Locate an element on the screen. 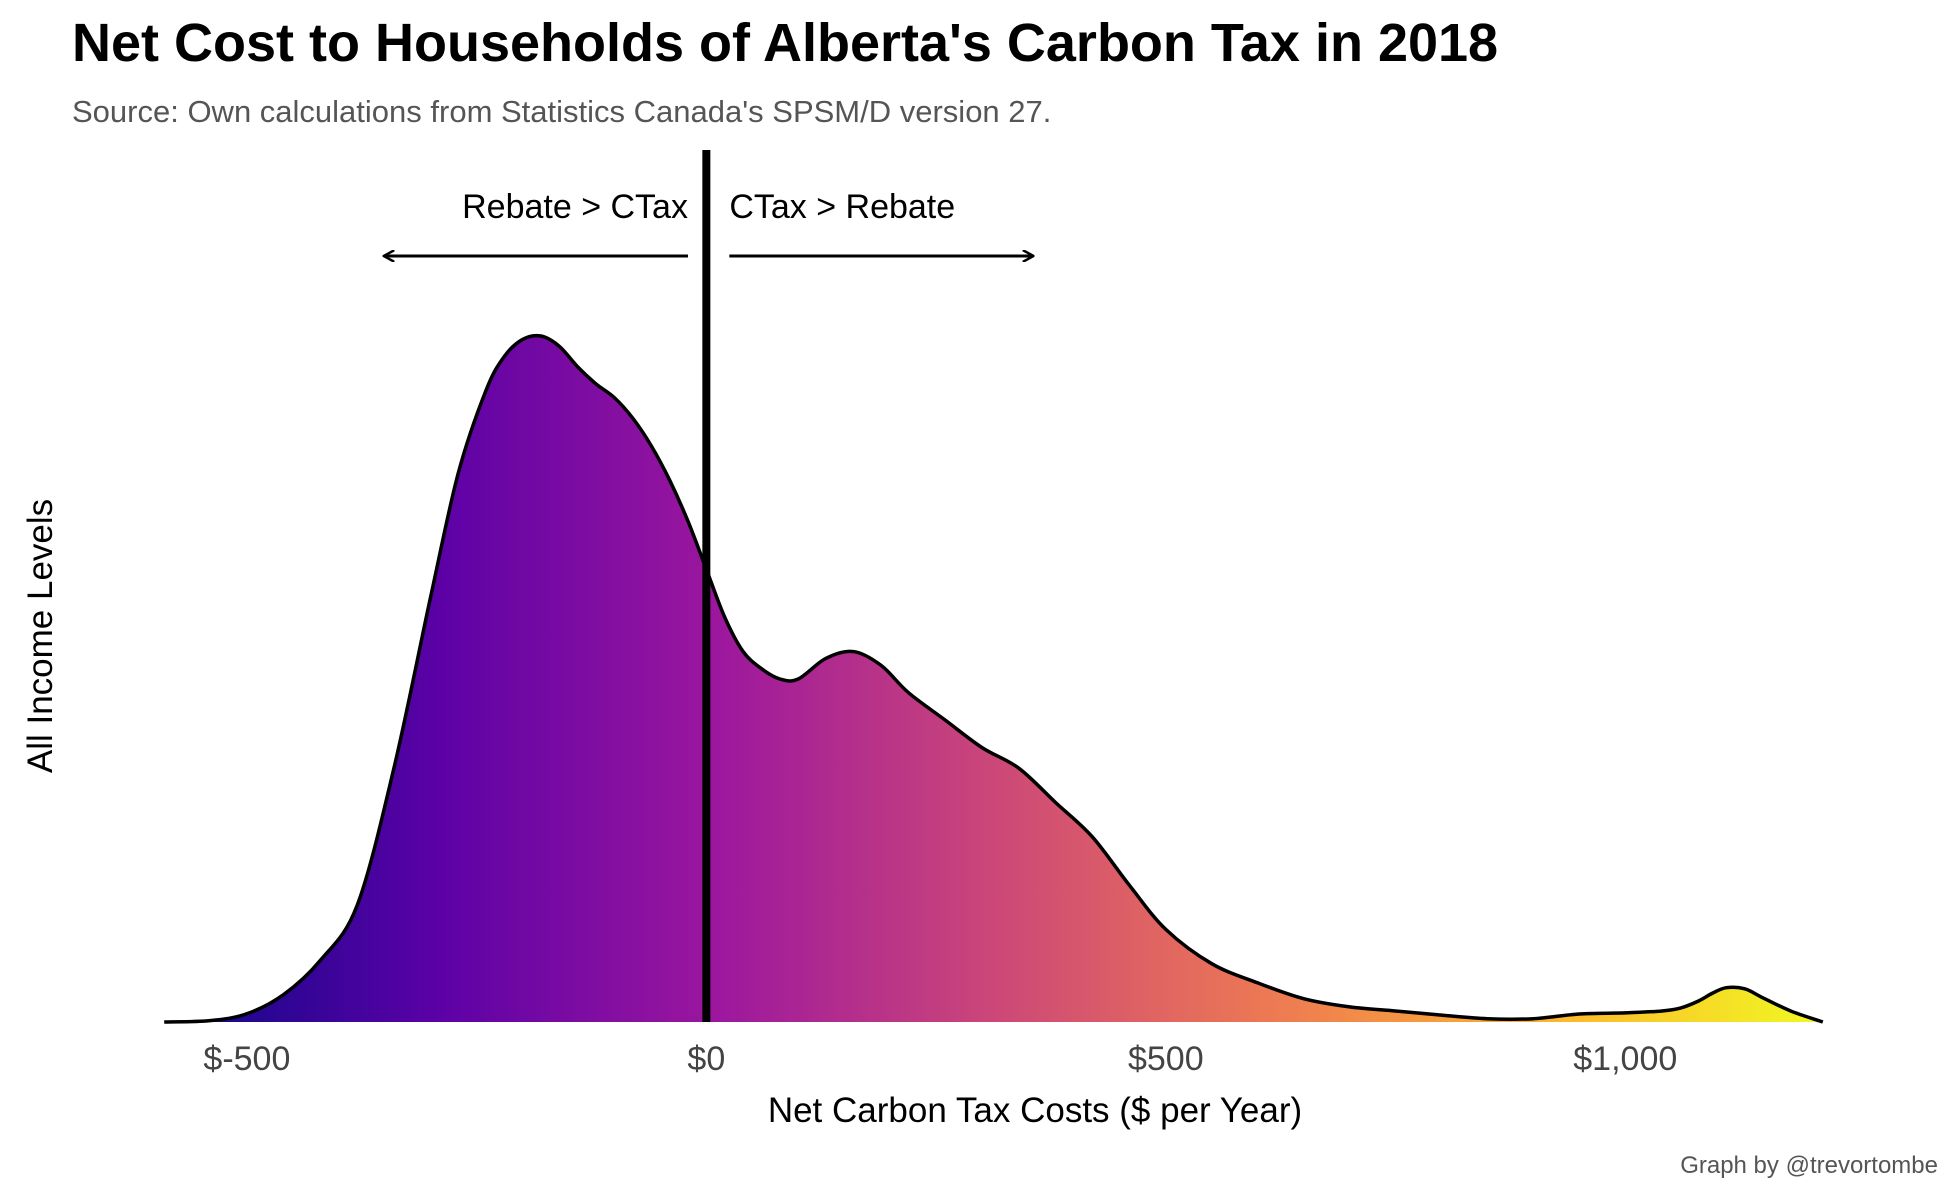 The height and width of the screenshot is (1200, 1950). annotation-label-ctax-exceeds-rebate: CTax > Rebate is located at coordinates (842, 207).